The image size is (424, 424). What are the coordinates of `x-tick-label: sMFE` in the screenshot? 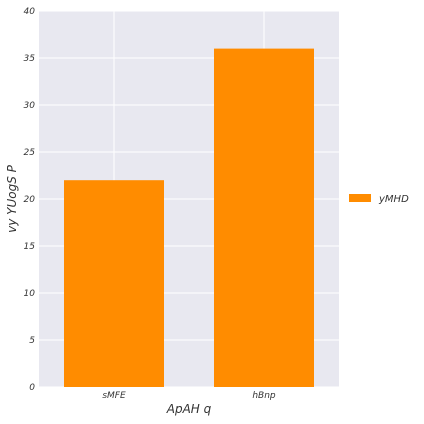 It's located at (114, 396).